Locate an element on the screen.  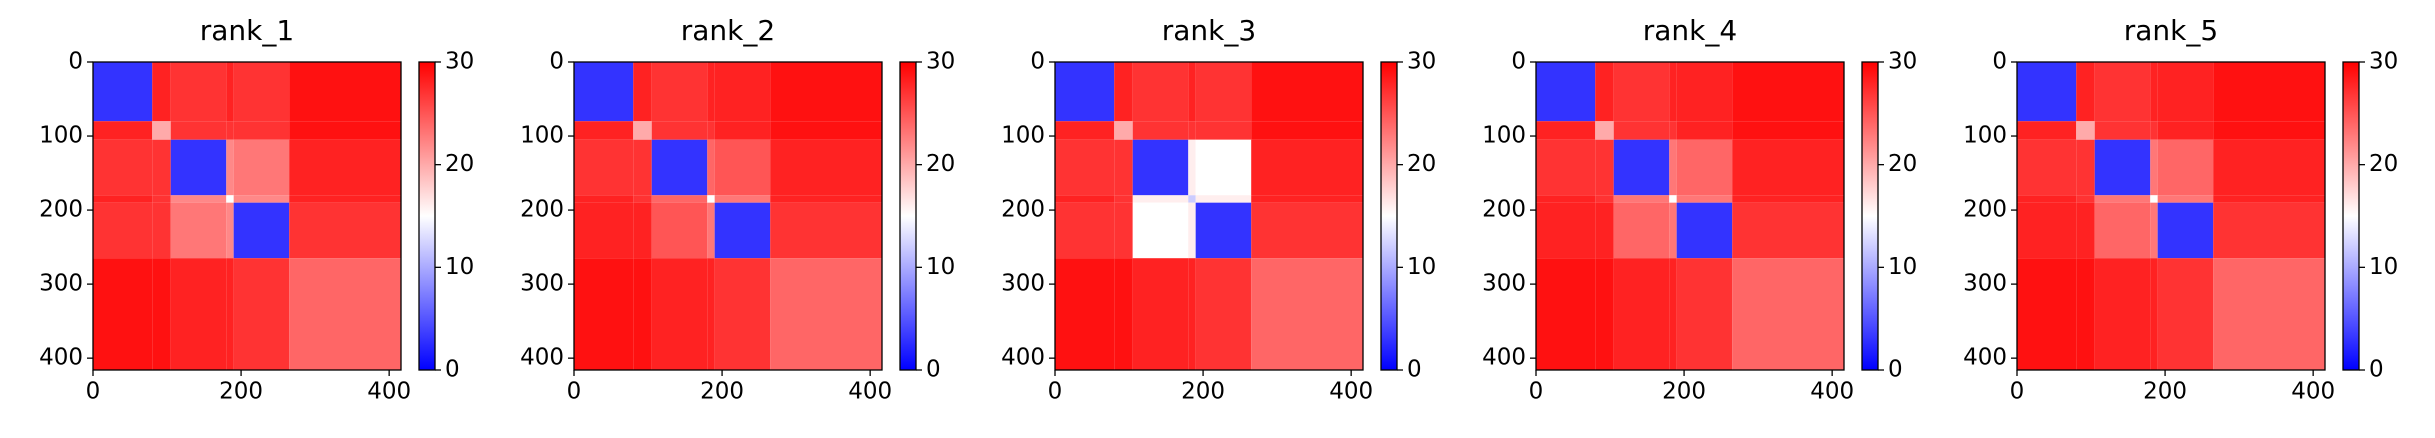
panel-title: rank_5 is located at coordinates (2171, 30).